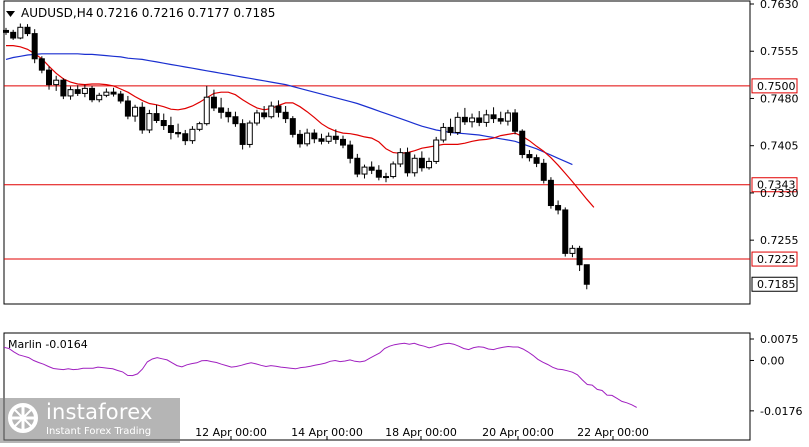 This screenshot has height=447, width=809. Describe the element at coordinates (48, 344) in the screenshot. I see `indicator-title: Marlin -0.0164` at that location.